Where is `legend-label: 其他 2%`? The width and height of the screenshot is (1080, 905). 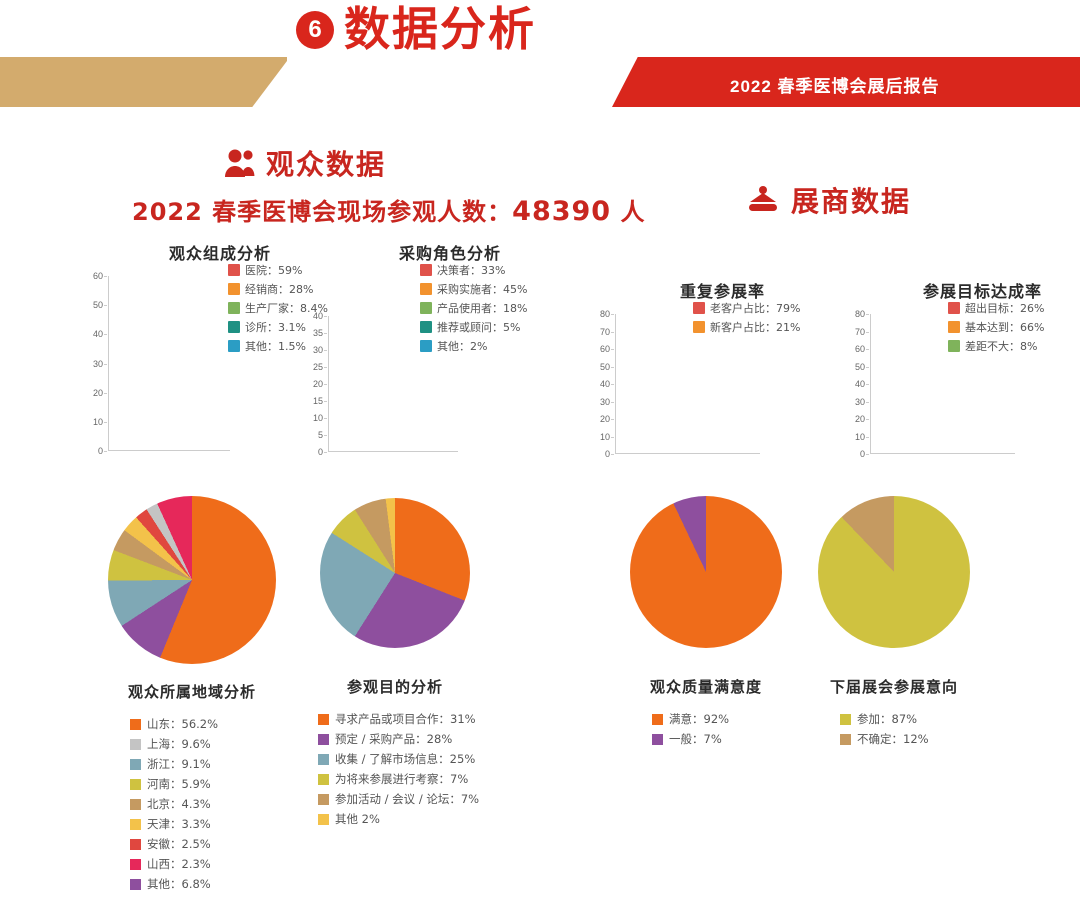
legend-label: 其他 2% is located at coordinates (357, 819).